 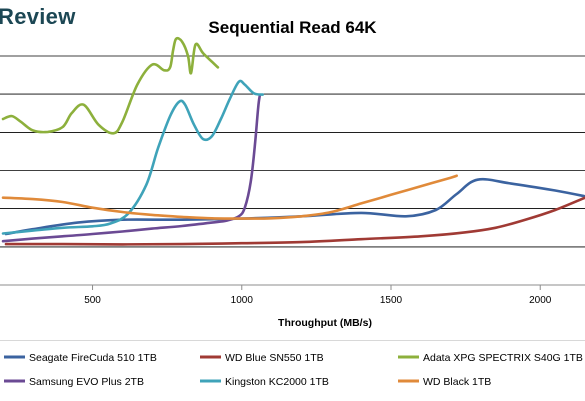 I want to click on legend-label-2: Adata XPG SPECTRIX S40G 1TB, so click(x=503, y=358).